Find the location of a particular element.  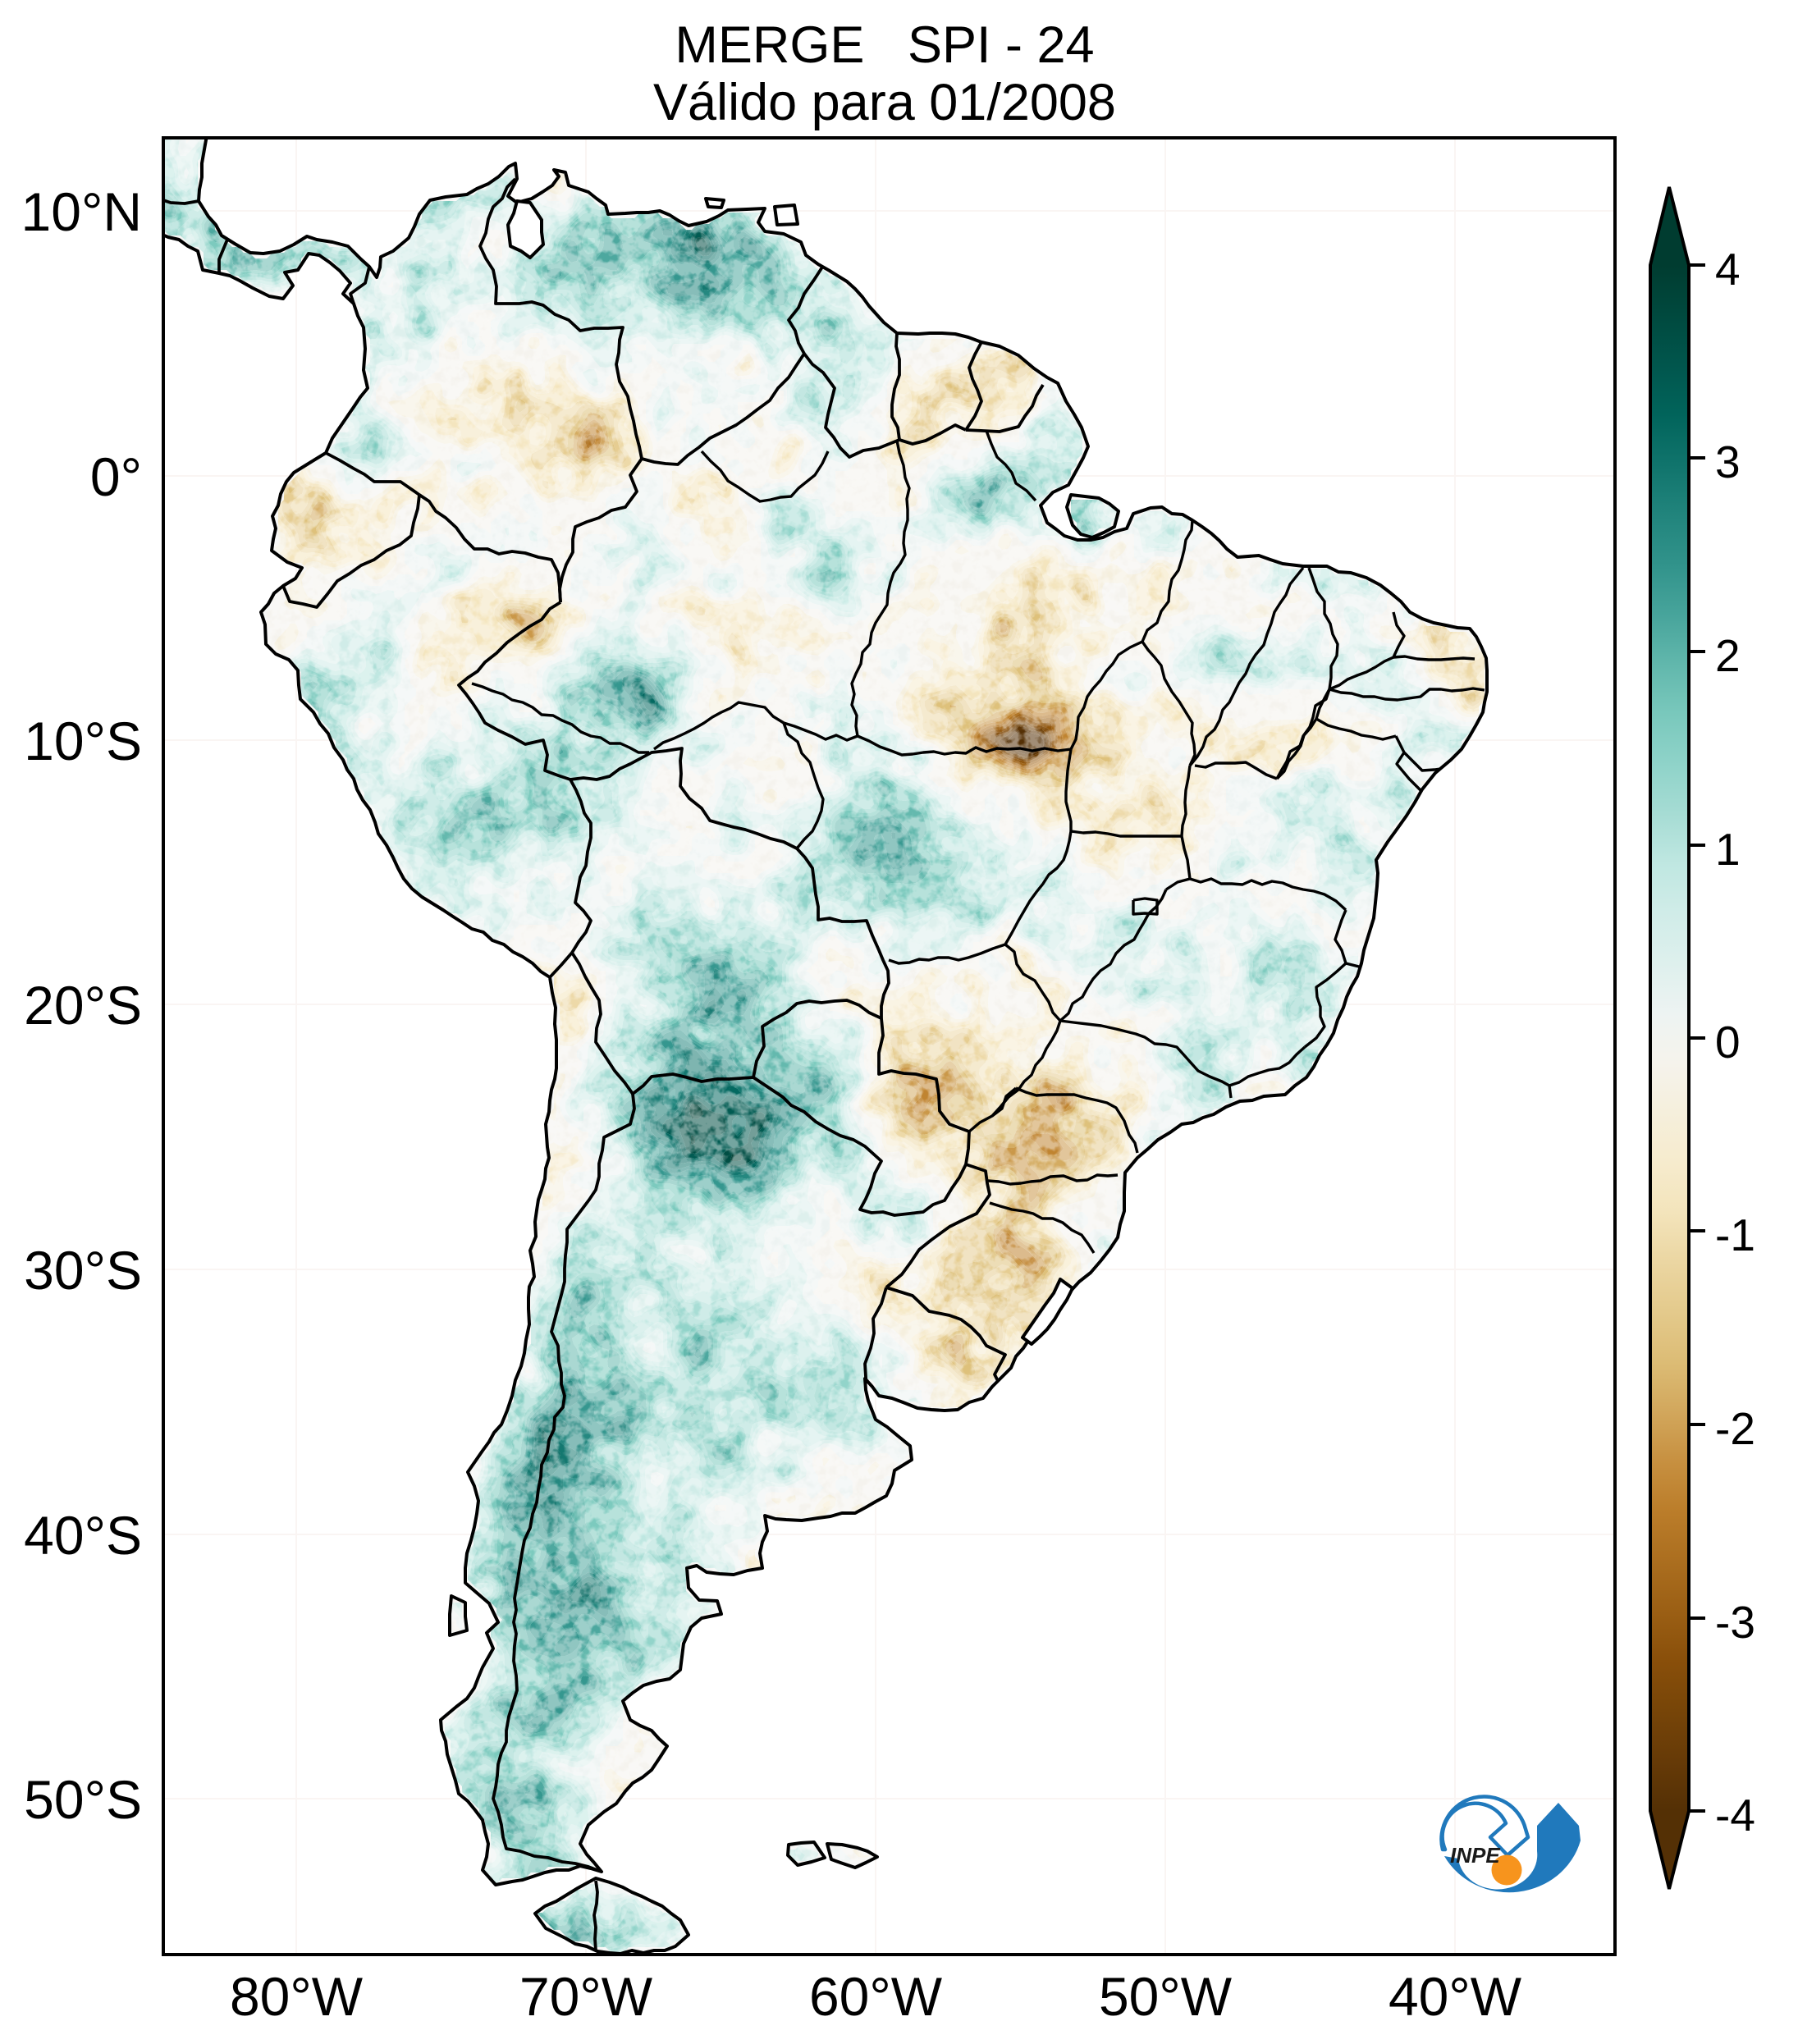

svg-text: 0° is located at coordinates (116, 476).